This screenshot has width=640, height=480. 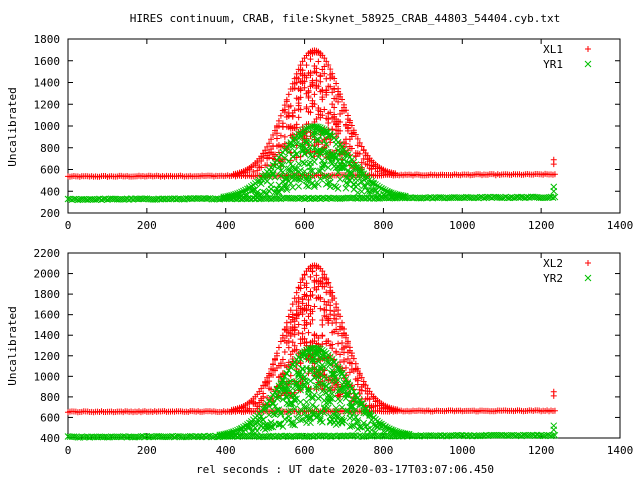 What do you see at coordinates (50, 213) in the screenshot?
I see `y-tick-label: 200` at bounding box center [50, 213].